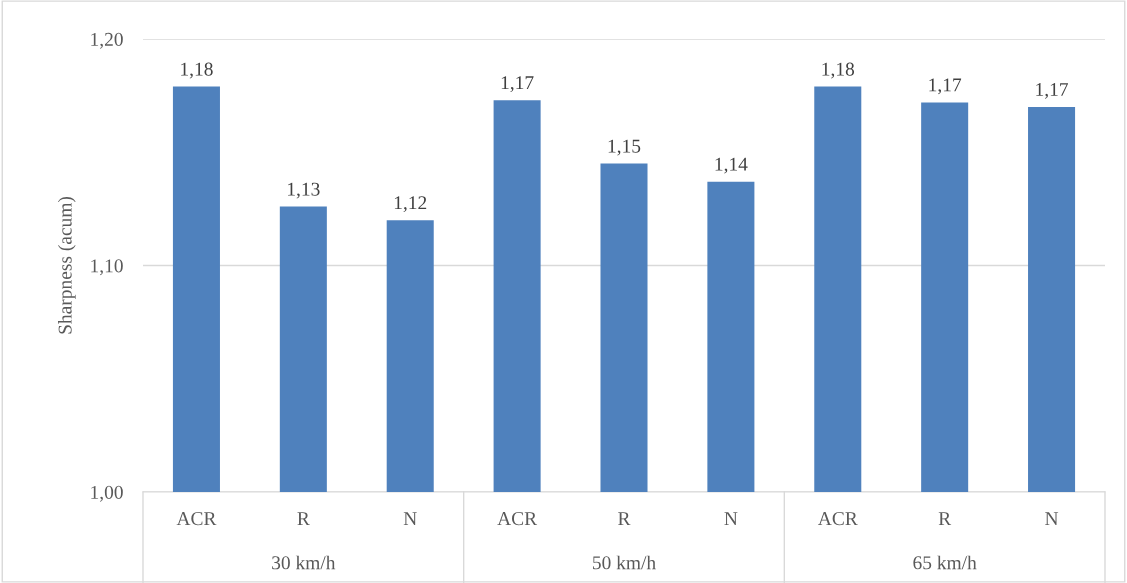 The image size is (1127, 583). What do you see at coordinates (410, 204) in the screenshot?
I see `data-label: 1,12` at bounding box center [410, 204].